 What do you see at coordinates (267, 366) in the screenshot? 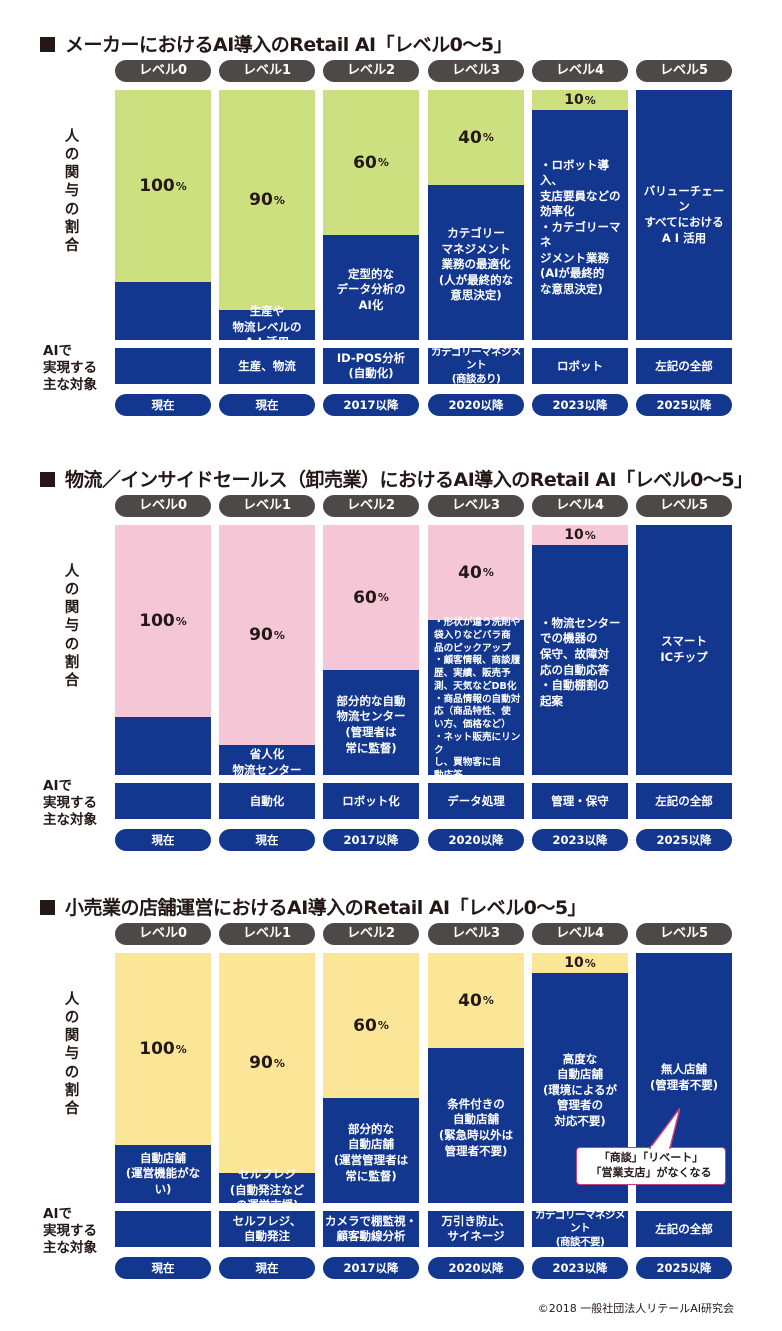
I see `ai-target-cell: 生産、物流` at bounding box center [267, 366].